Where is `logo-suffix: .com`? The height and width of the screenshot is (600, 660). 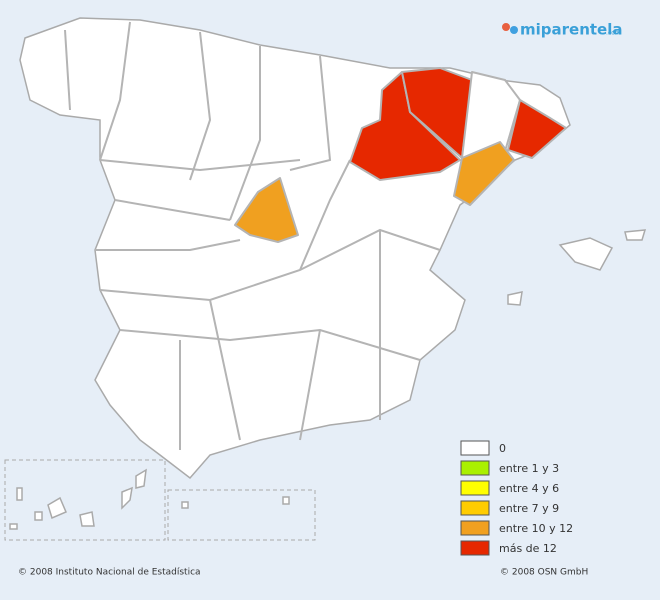
logo-suffix: .com is located at coordinates (613, 33).